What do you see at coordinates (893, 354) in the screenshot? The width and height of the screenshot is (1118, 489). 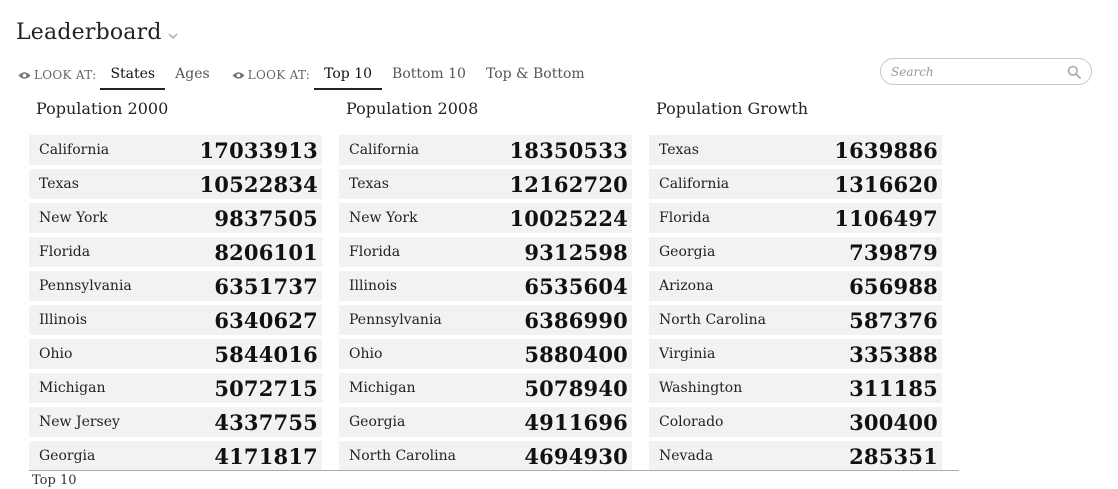 I see `row-value: 335388` at bounding box center [893, 354].